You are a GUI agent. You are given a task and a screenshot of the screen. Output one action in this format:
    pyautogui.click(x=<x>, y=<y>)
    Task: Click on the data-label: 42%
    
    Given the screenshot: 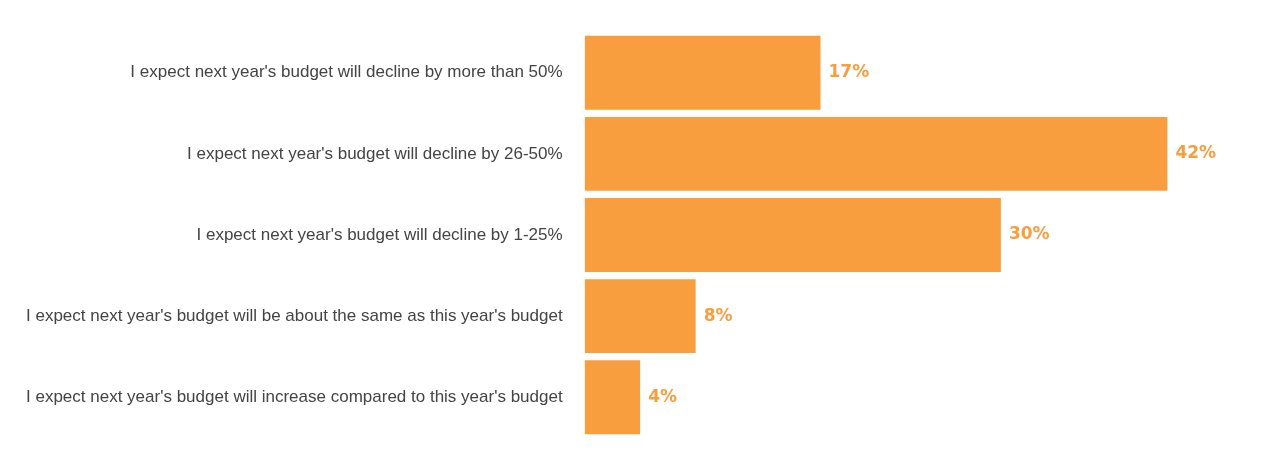 What is the action you would take?
    pyautogui.click(x=1196, y=152)
    